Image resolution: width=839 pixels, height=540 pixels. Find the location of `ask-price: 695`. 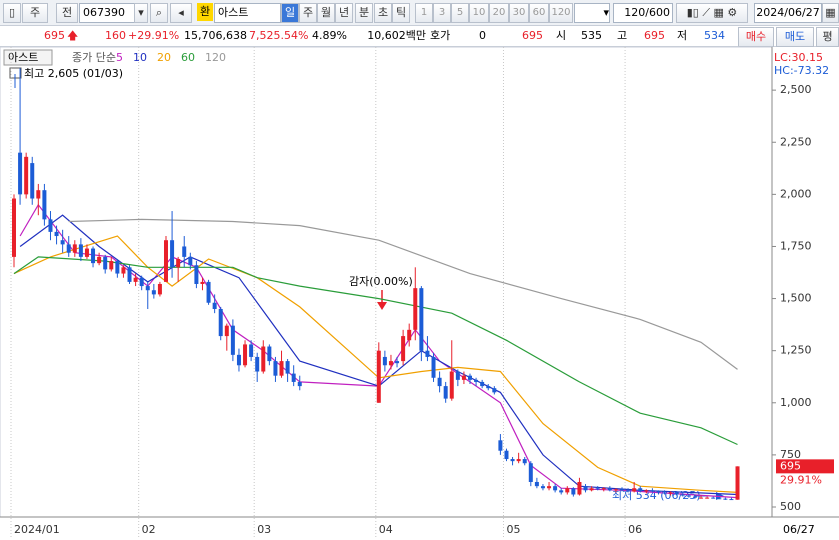

ask-price: 695 is located at coordinates (532, 35).